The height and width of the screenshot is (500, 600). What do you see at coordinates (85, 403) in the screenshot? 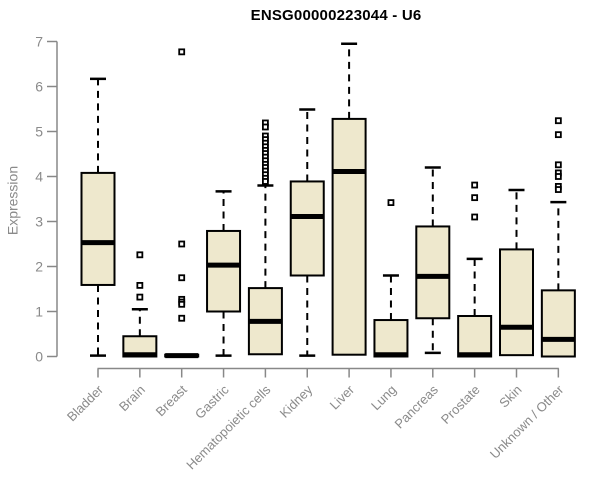
I see `x-category-label: Bladder` at bounding box center [85, 403].